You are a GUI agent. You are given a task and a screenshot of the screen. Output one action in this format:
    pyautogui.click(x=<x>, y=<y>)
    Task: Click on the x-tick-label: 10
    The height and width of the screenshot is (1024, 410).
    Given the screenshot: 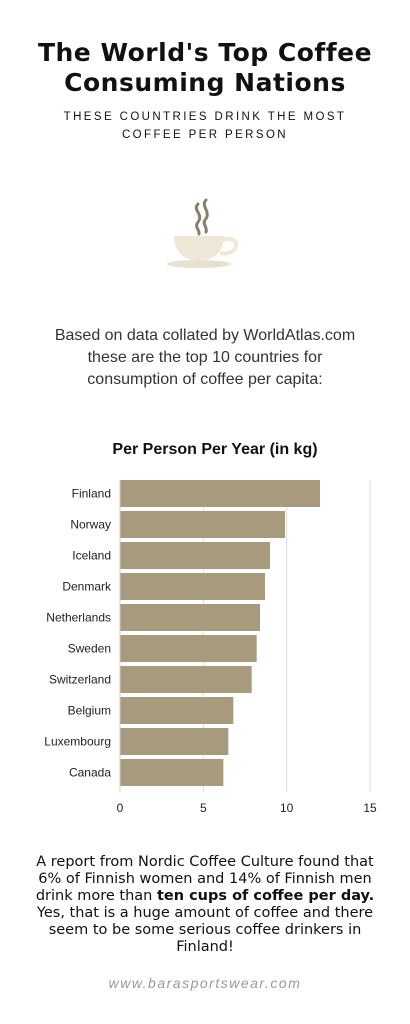 What is the action you would take?
    pyautogui.click(x=287, y=808)
    